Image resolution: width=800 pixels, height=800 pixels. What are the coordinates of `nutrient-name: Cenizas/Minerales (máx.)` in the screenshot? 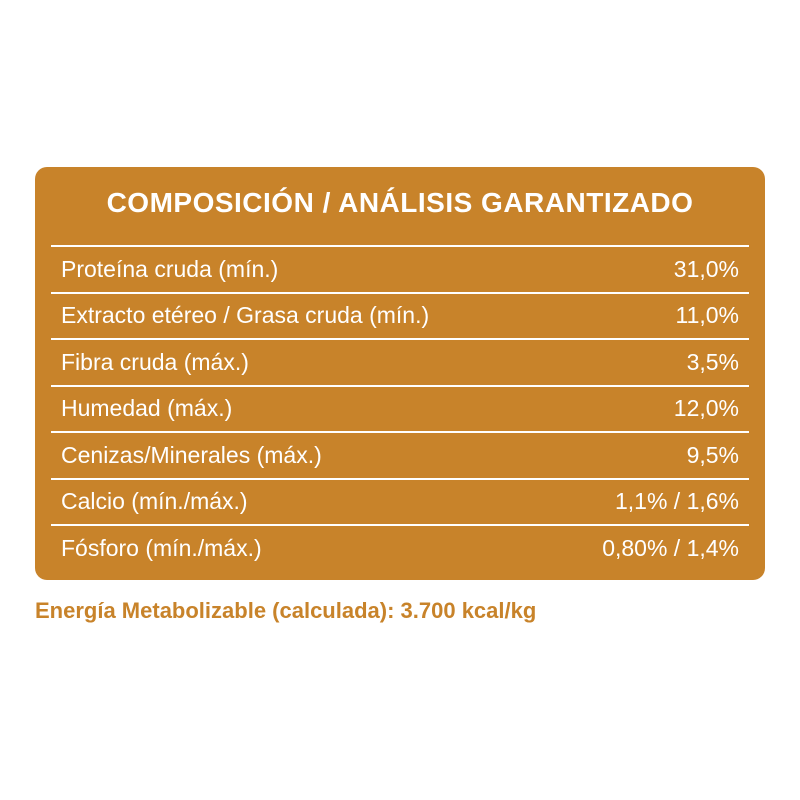 It's located at (191, 454).